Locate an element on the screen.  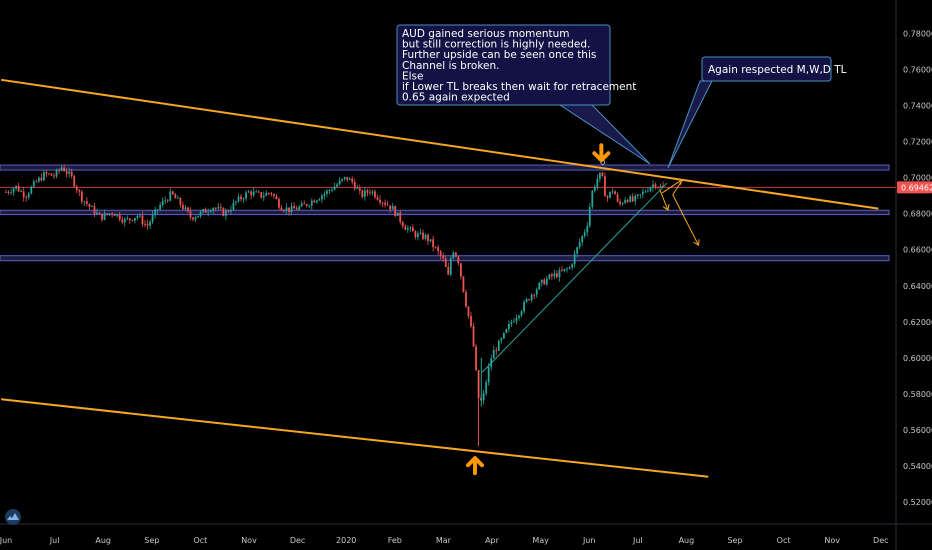
down-arrow-icon is located at coordinates (601, 153).